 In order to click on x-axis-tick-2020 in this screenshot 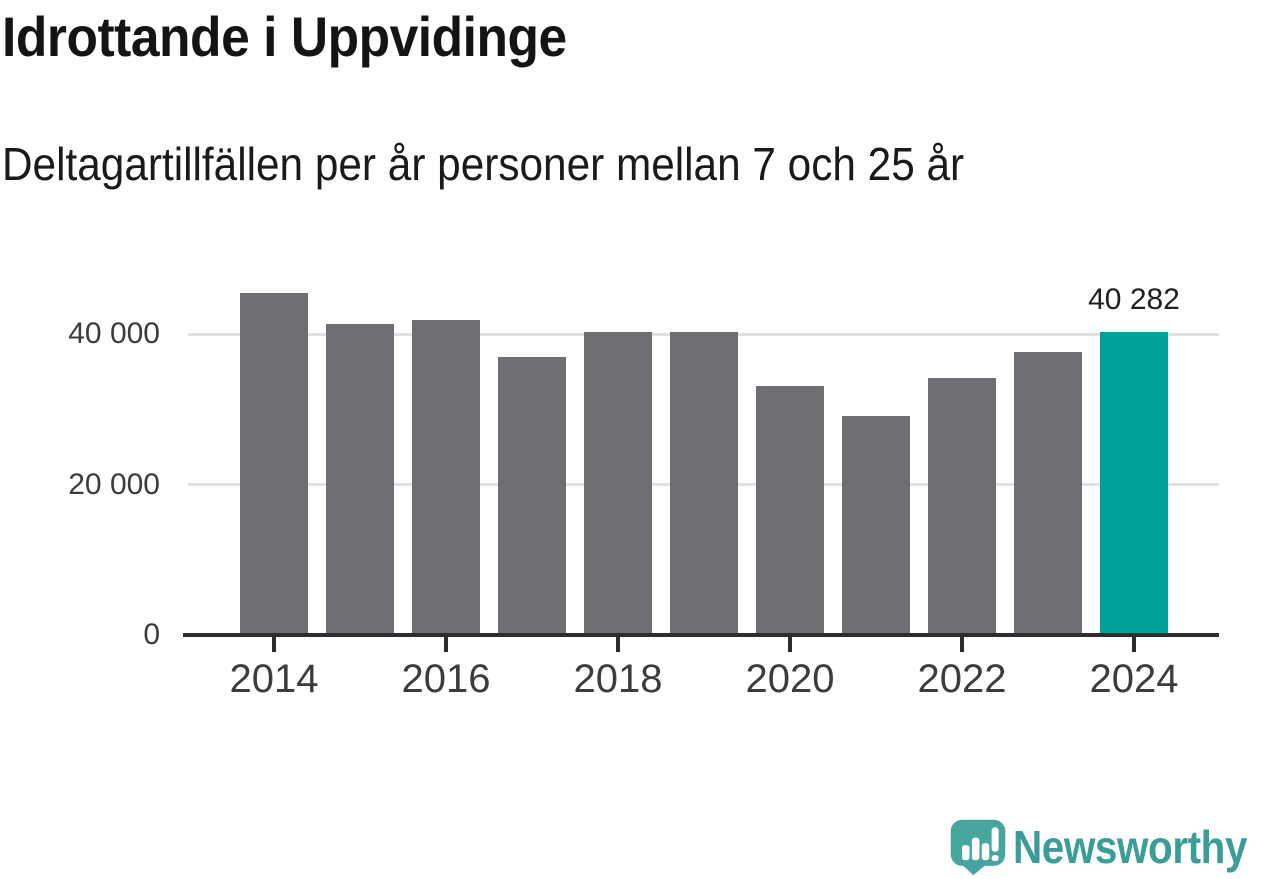, I will do `click(790, 644)`.